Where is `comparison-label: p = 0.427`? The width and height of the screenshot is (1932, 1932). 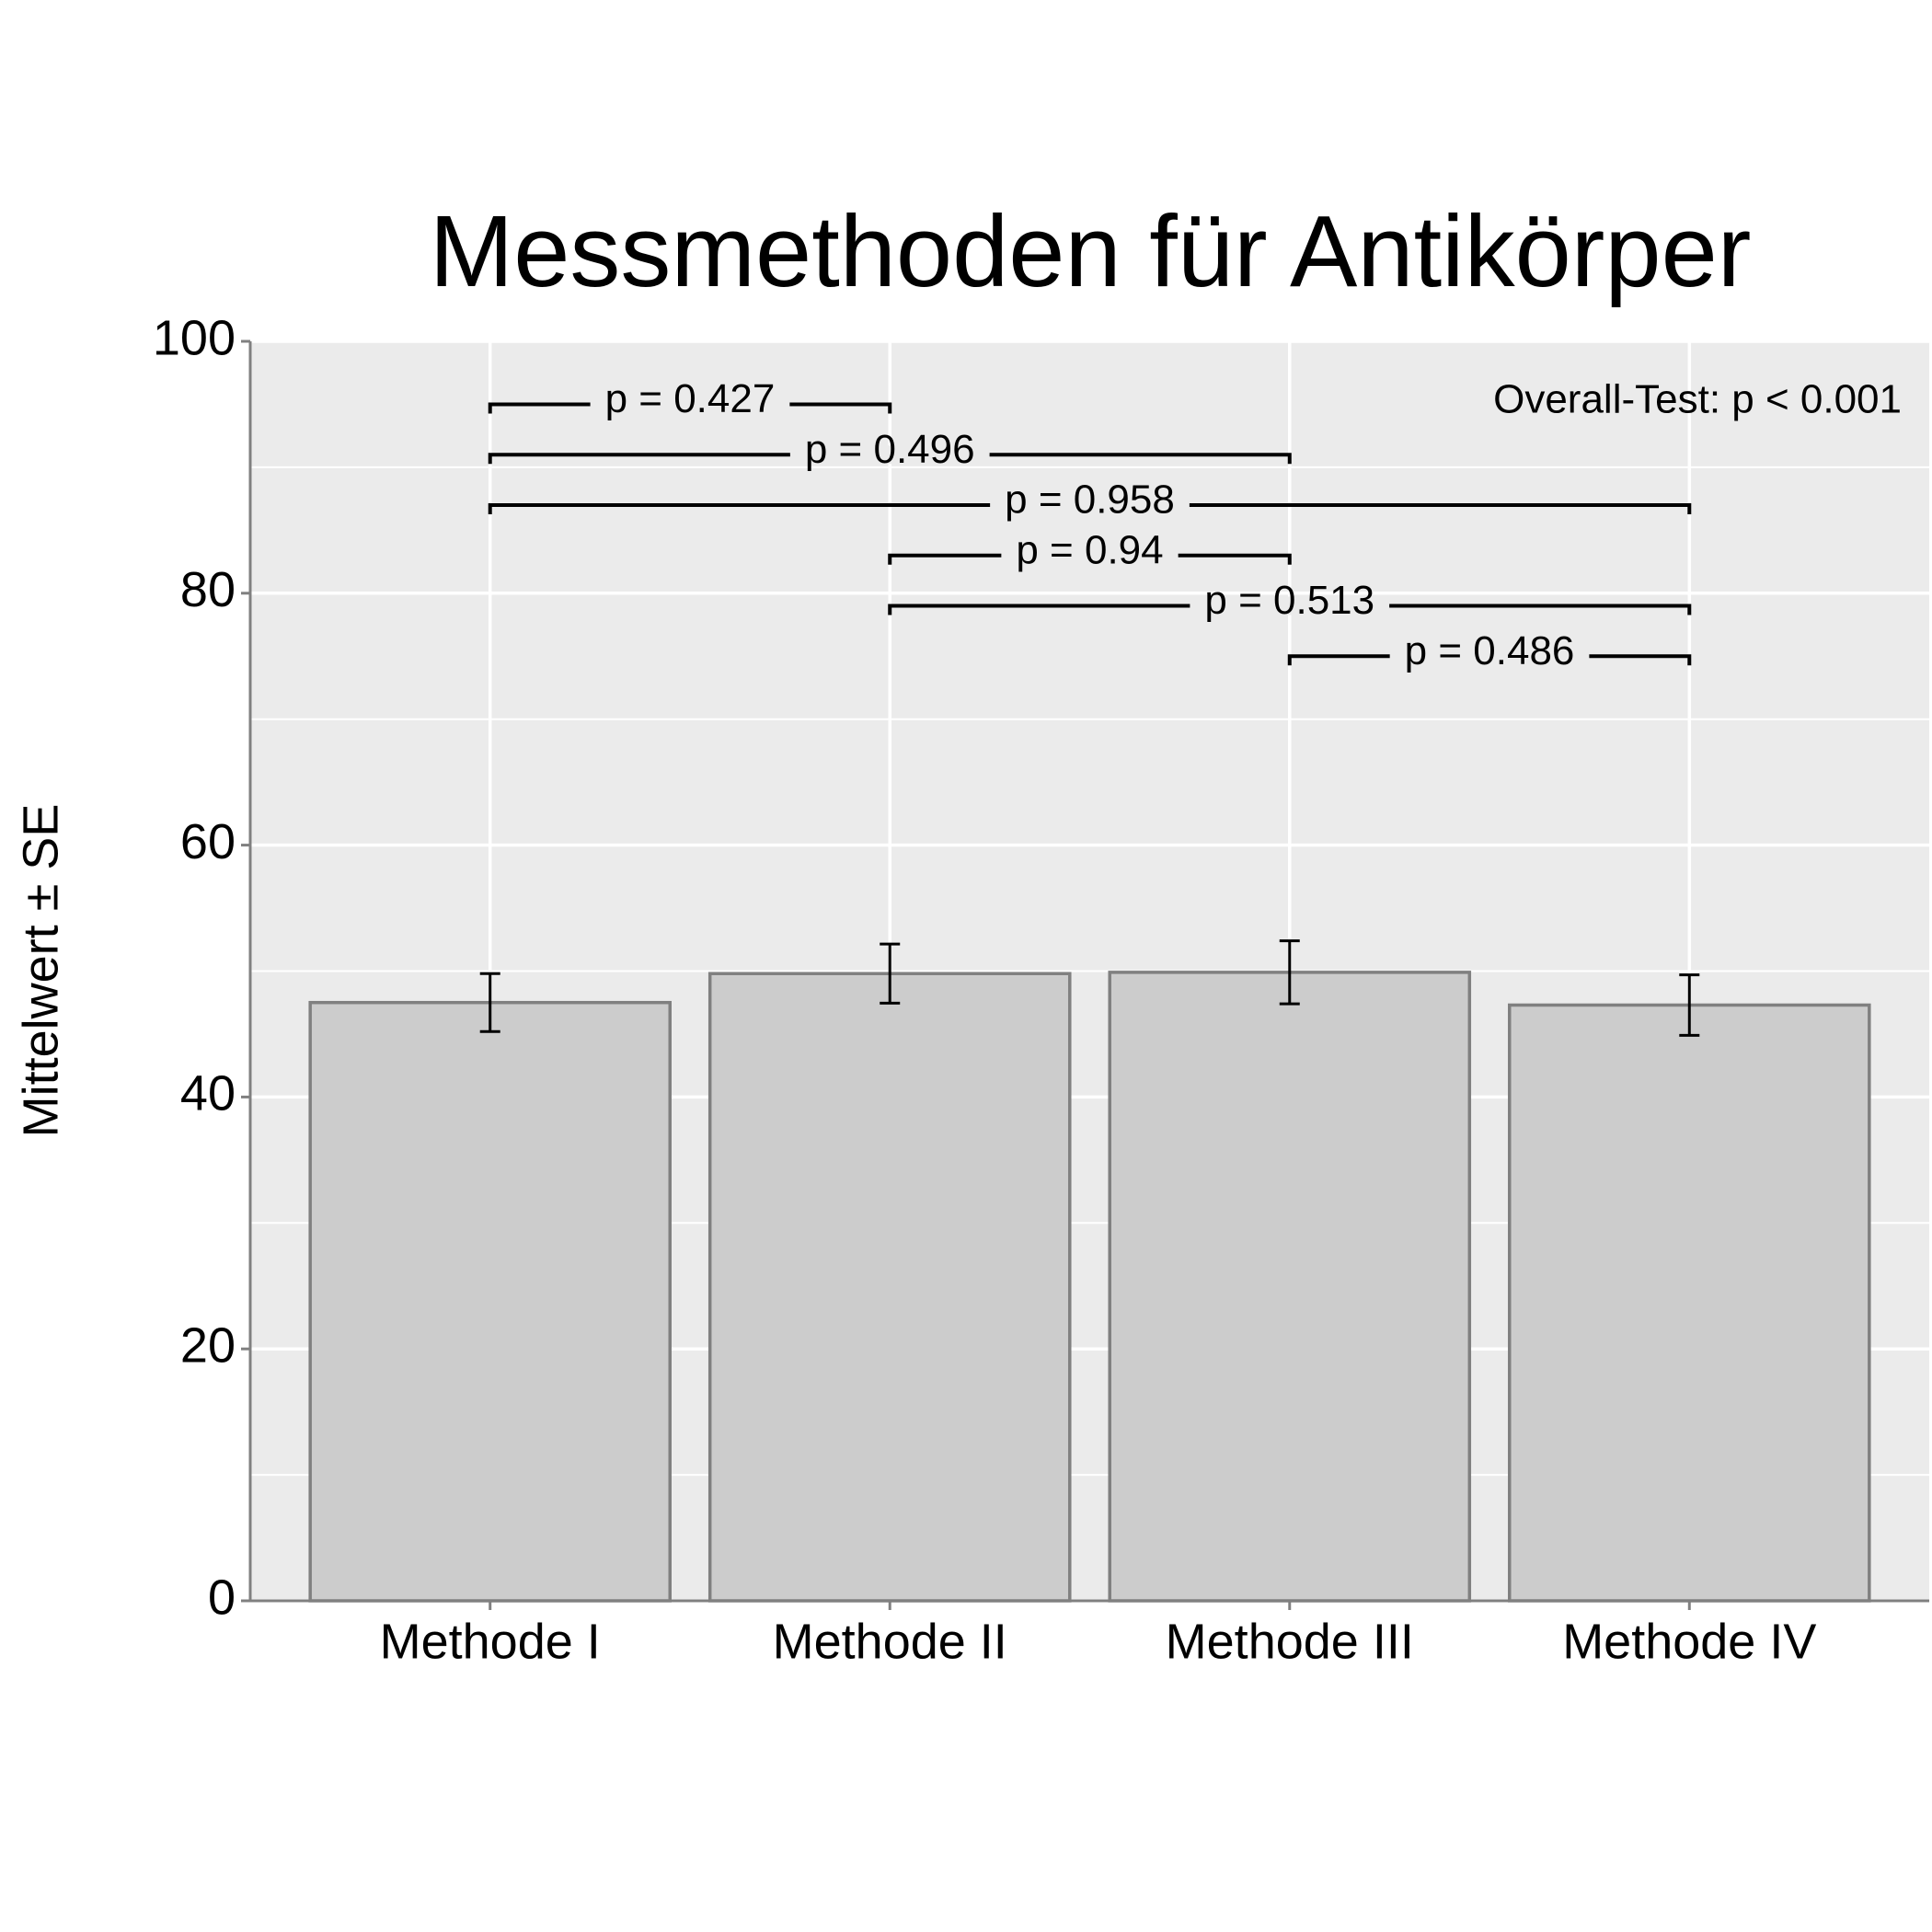 comparison-label: p = 0.427 is located at coordinates (690, 398).